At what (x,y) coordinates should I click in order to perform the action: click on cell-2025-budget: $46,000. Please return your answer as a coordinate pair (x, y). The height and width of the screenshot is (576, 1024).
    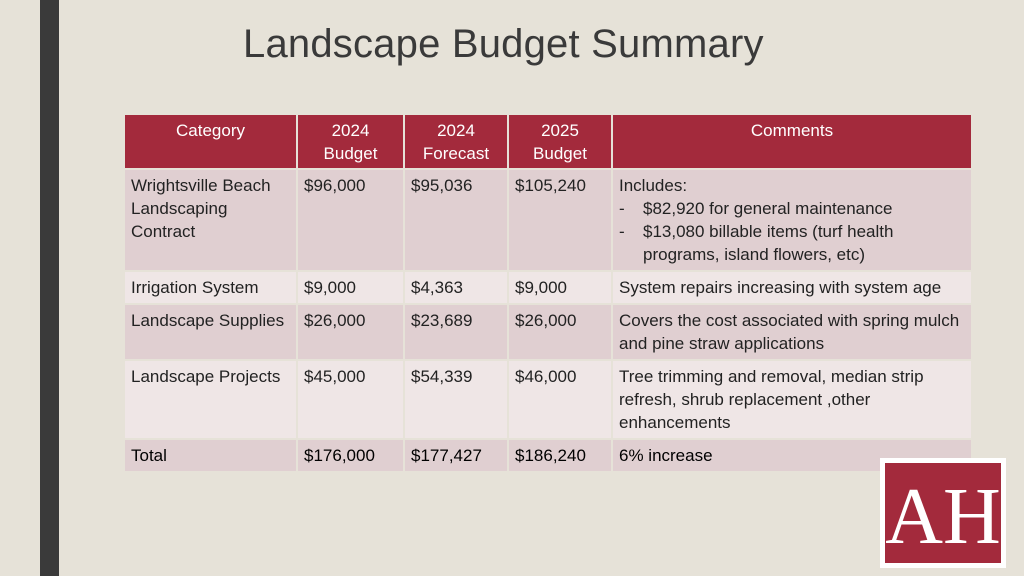
    Looking at the image, I should click on (560, 399).